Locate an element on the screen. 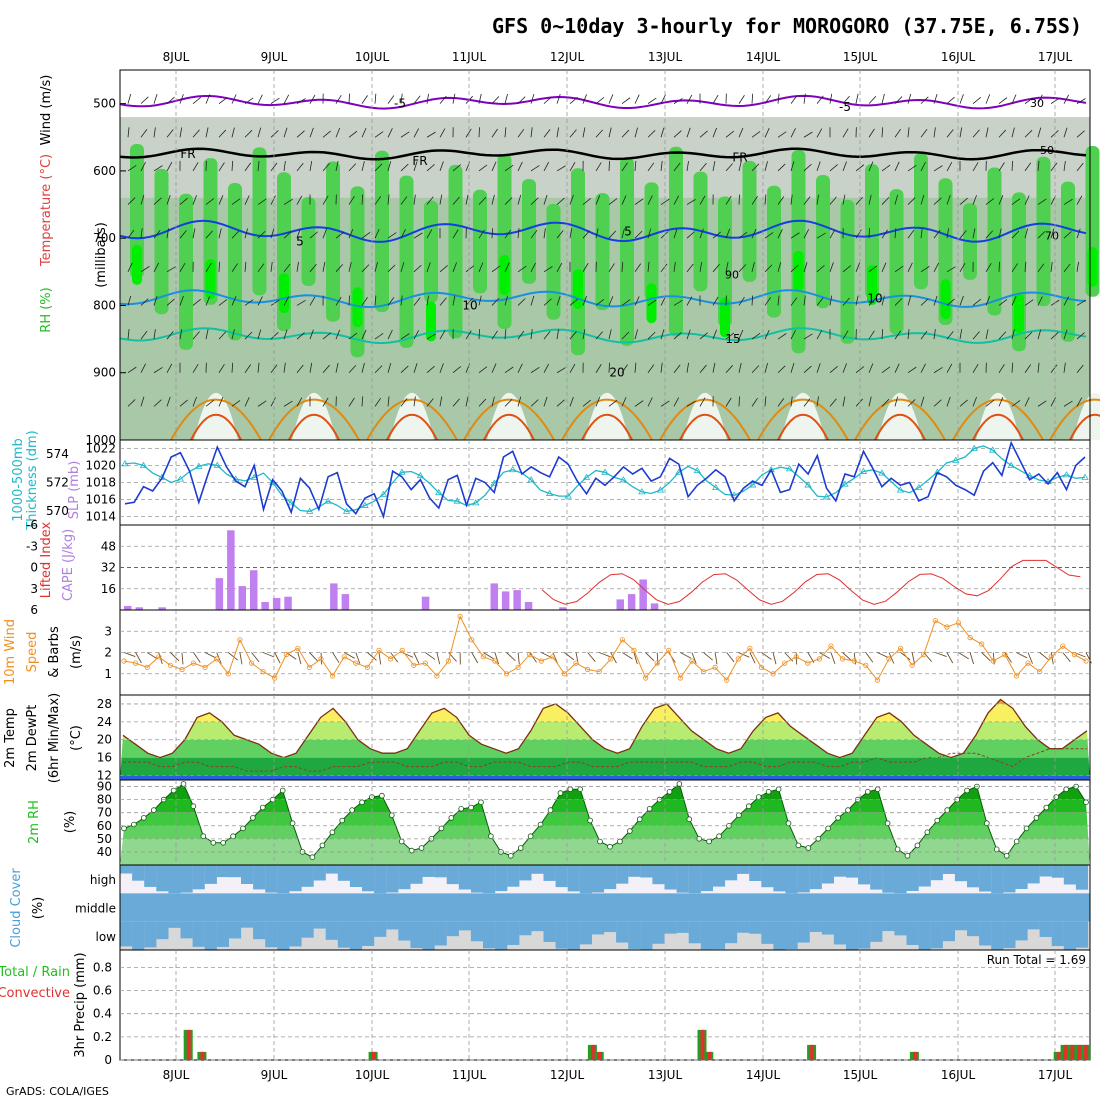  bottom-date-13jul: 13JUL is located at coordinates (665, 1075).